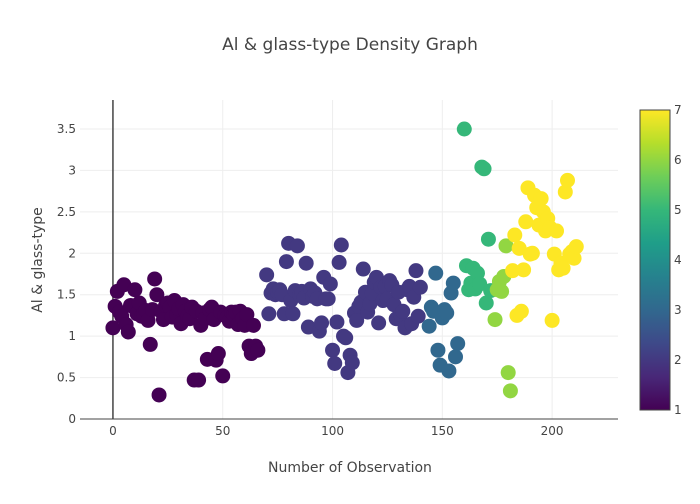 The width and height of the screenshot is (700, 504). Describe the element at coordinates (38, 260) in the screenshot. I see `y-axis-label: Al & glass-type` at that location.